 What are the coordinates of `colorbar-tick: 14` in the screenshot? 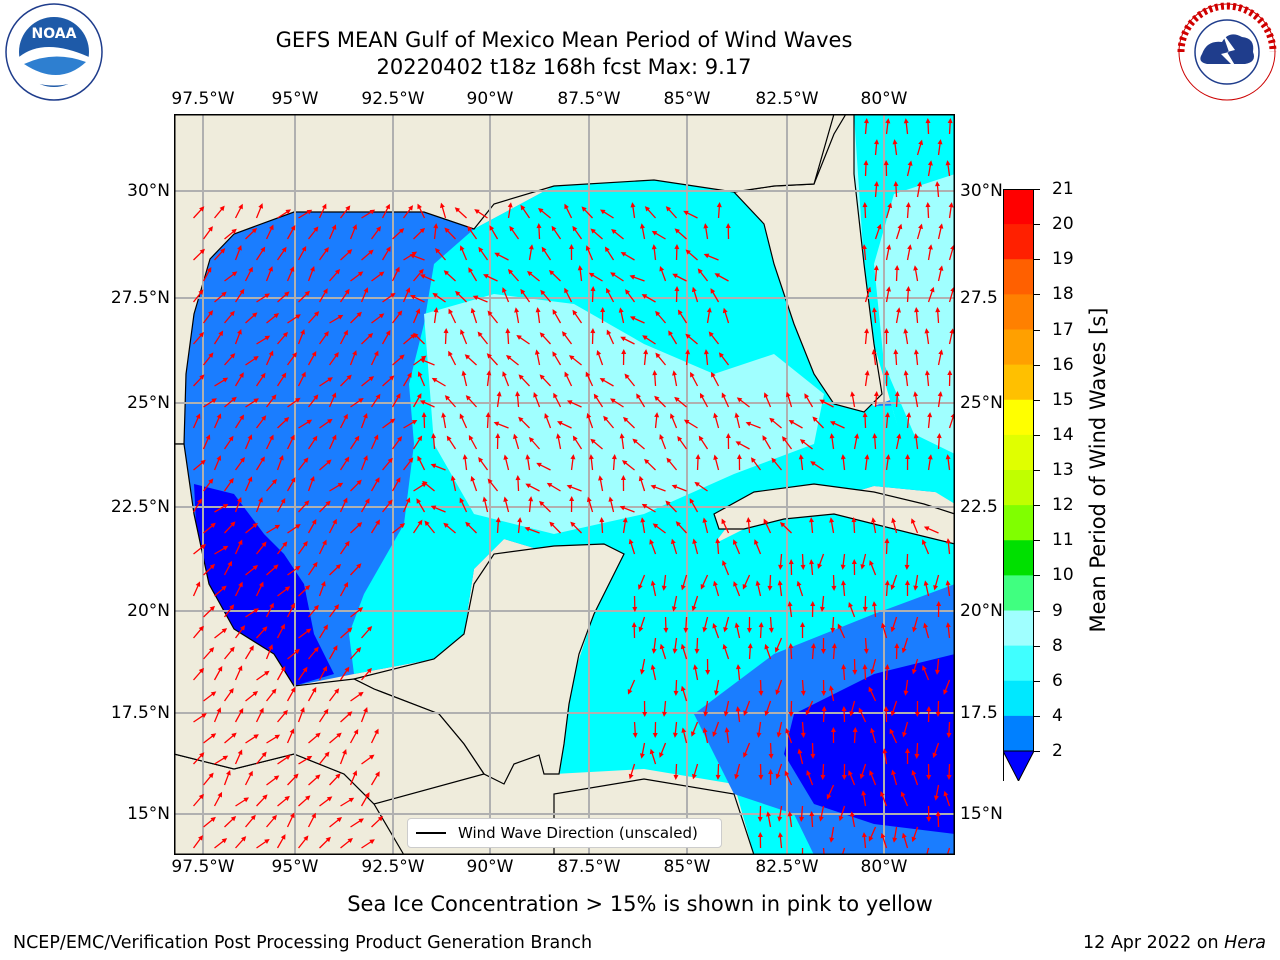 It's located at (1063, 434).